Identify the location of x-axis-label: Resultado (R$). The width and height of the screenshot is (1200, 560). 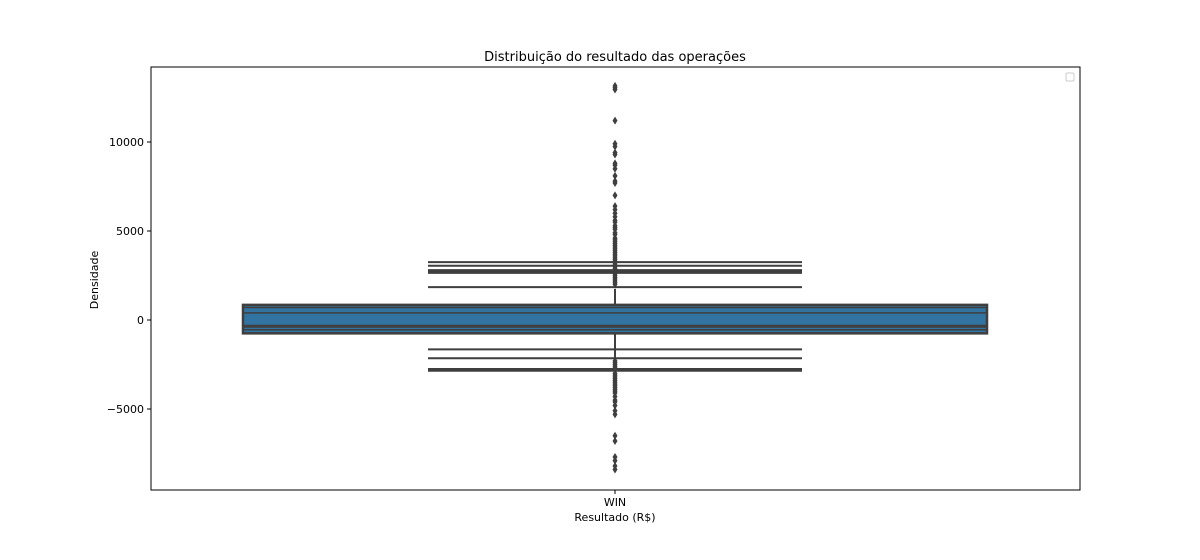
(614, 517).